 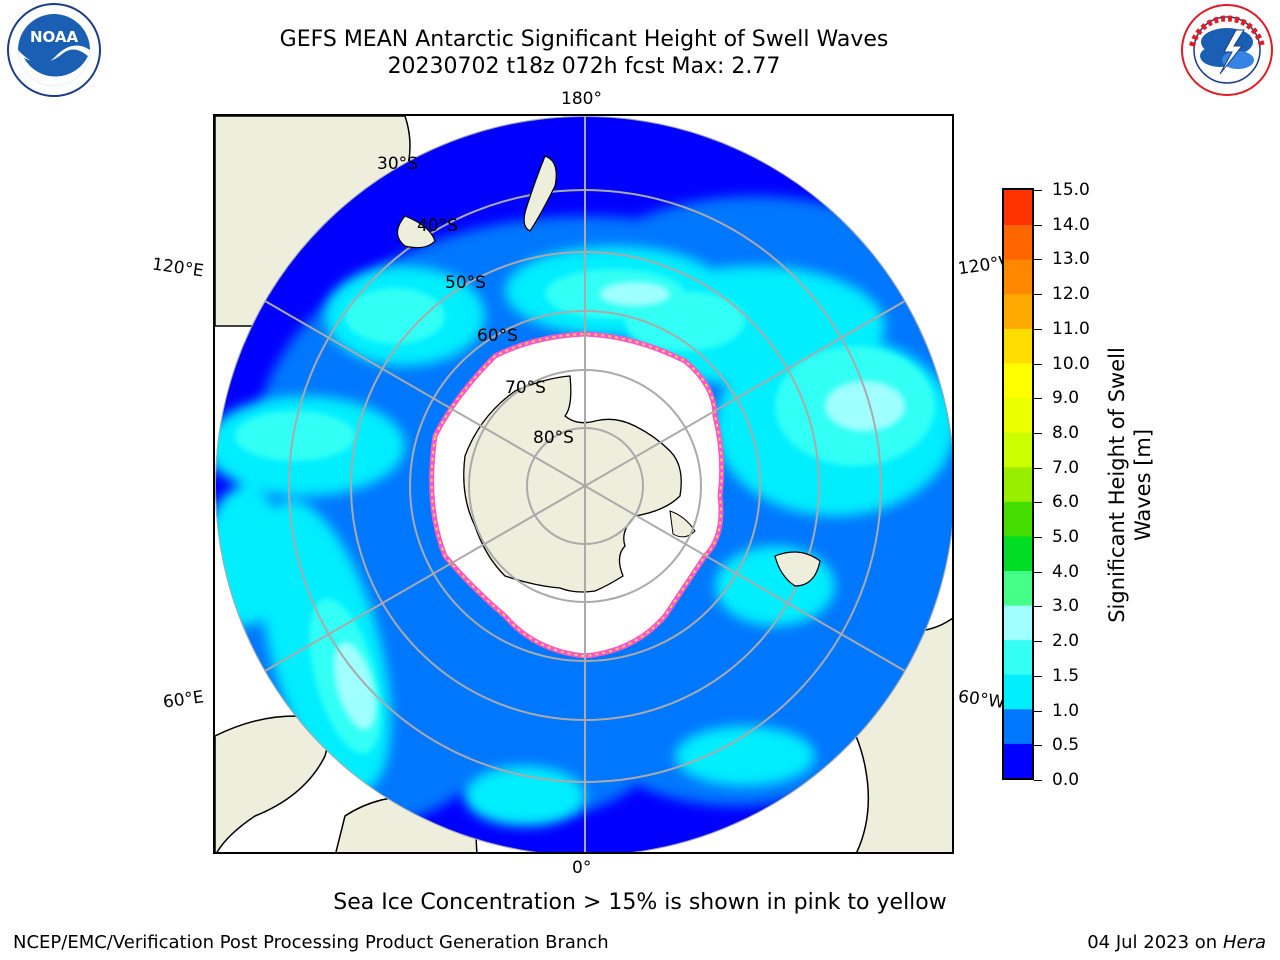 I want to click on colorbar-tick-label: 12.0, so click(x=1071, y=294).